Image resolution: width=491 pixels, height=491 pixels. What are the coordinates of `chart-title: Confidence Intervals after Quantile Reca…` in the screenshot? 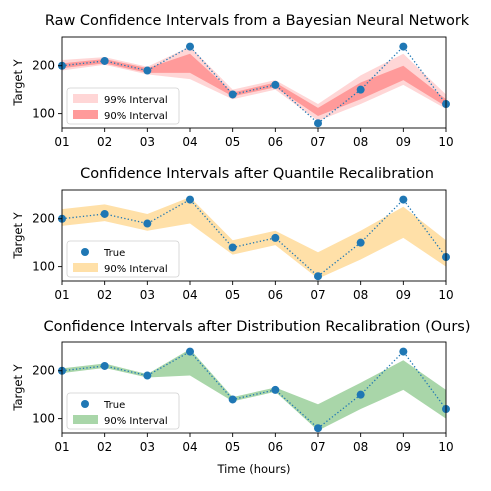 It's located at (257, 174).